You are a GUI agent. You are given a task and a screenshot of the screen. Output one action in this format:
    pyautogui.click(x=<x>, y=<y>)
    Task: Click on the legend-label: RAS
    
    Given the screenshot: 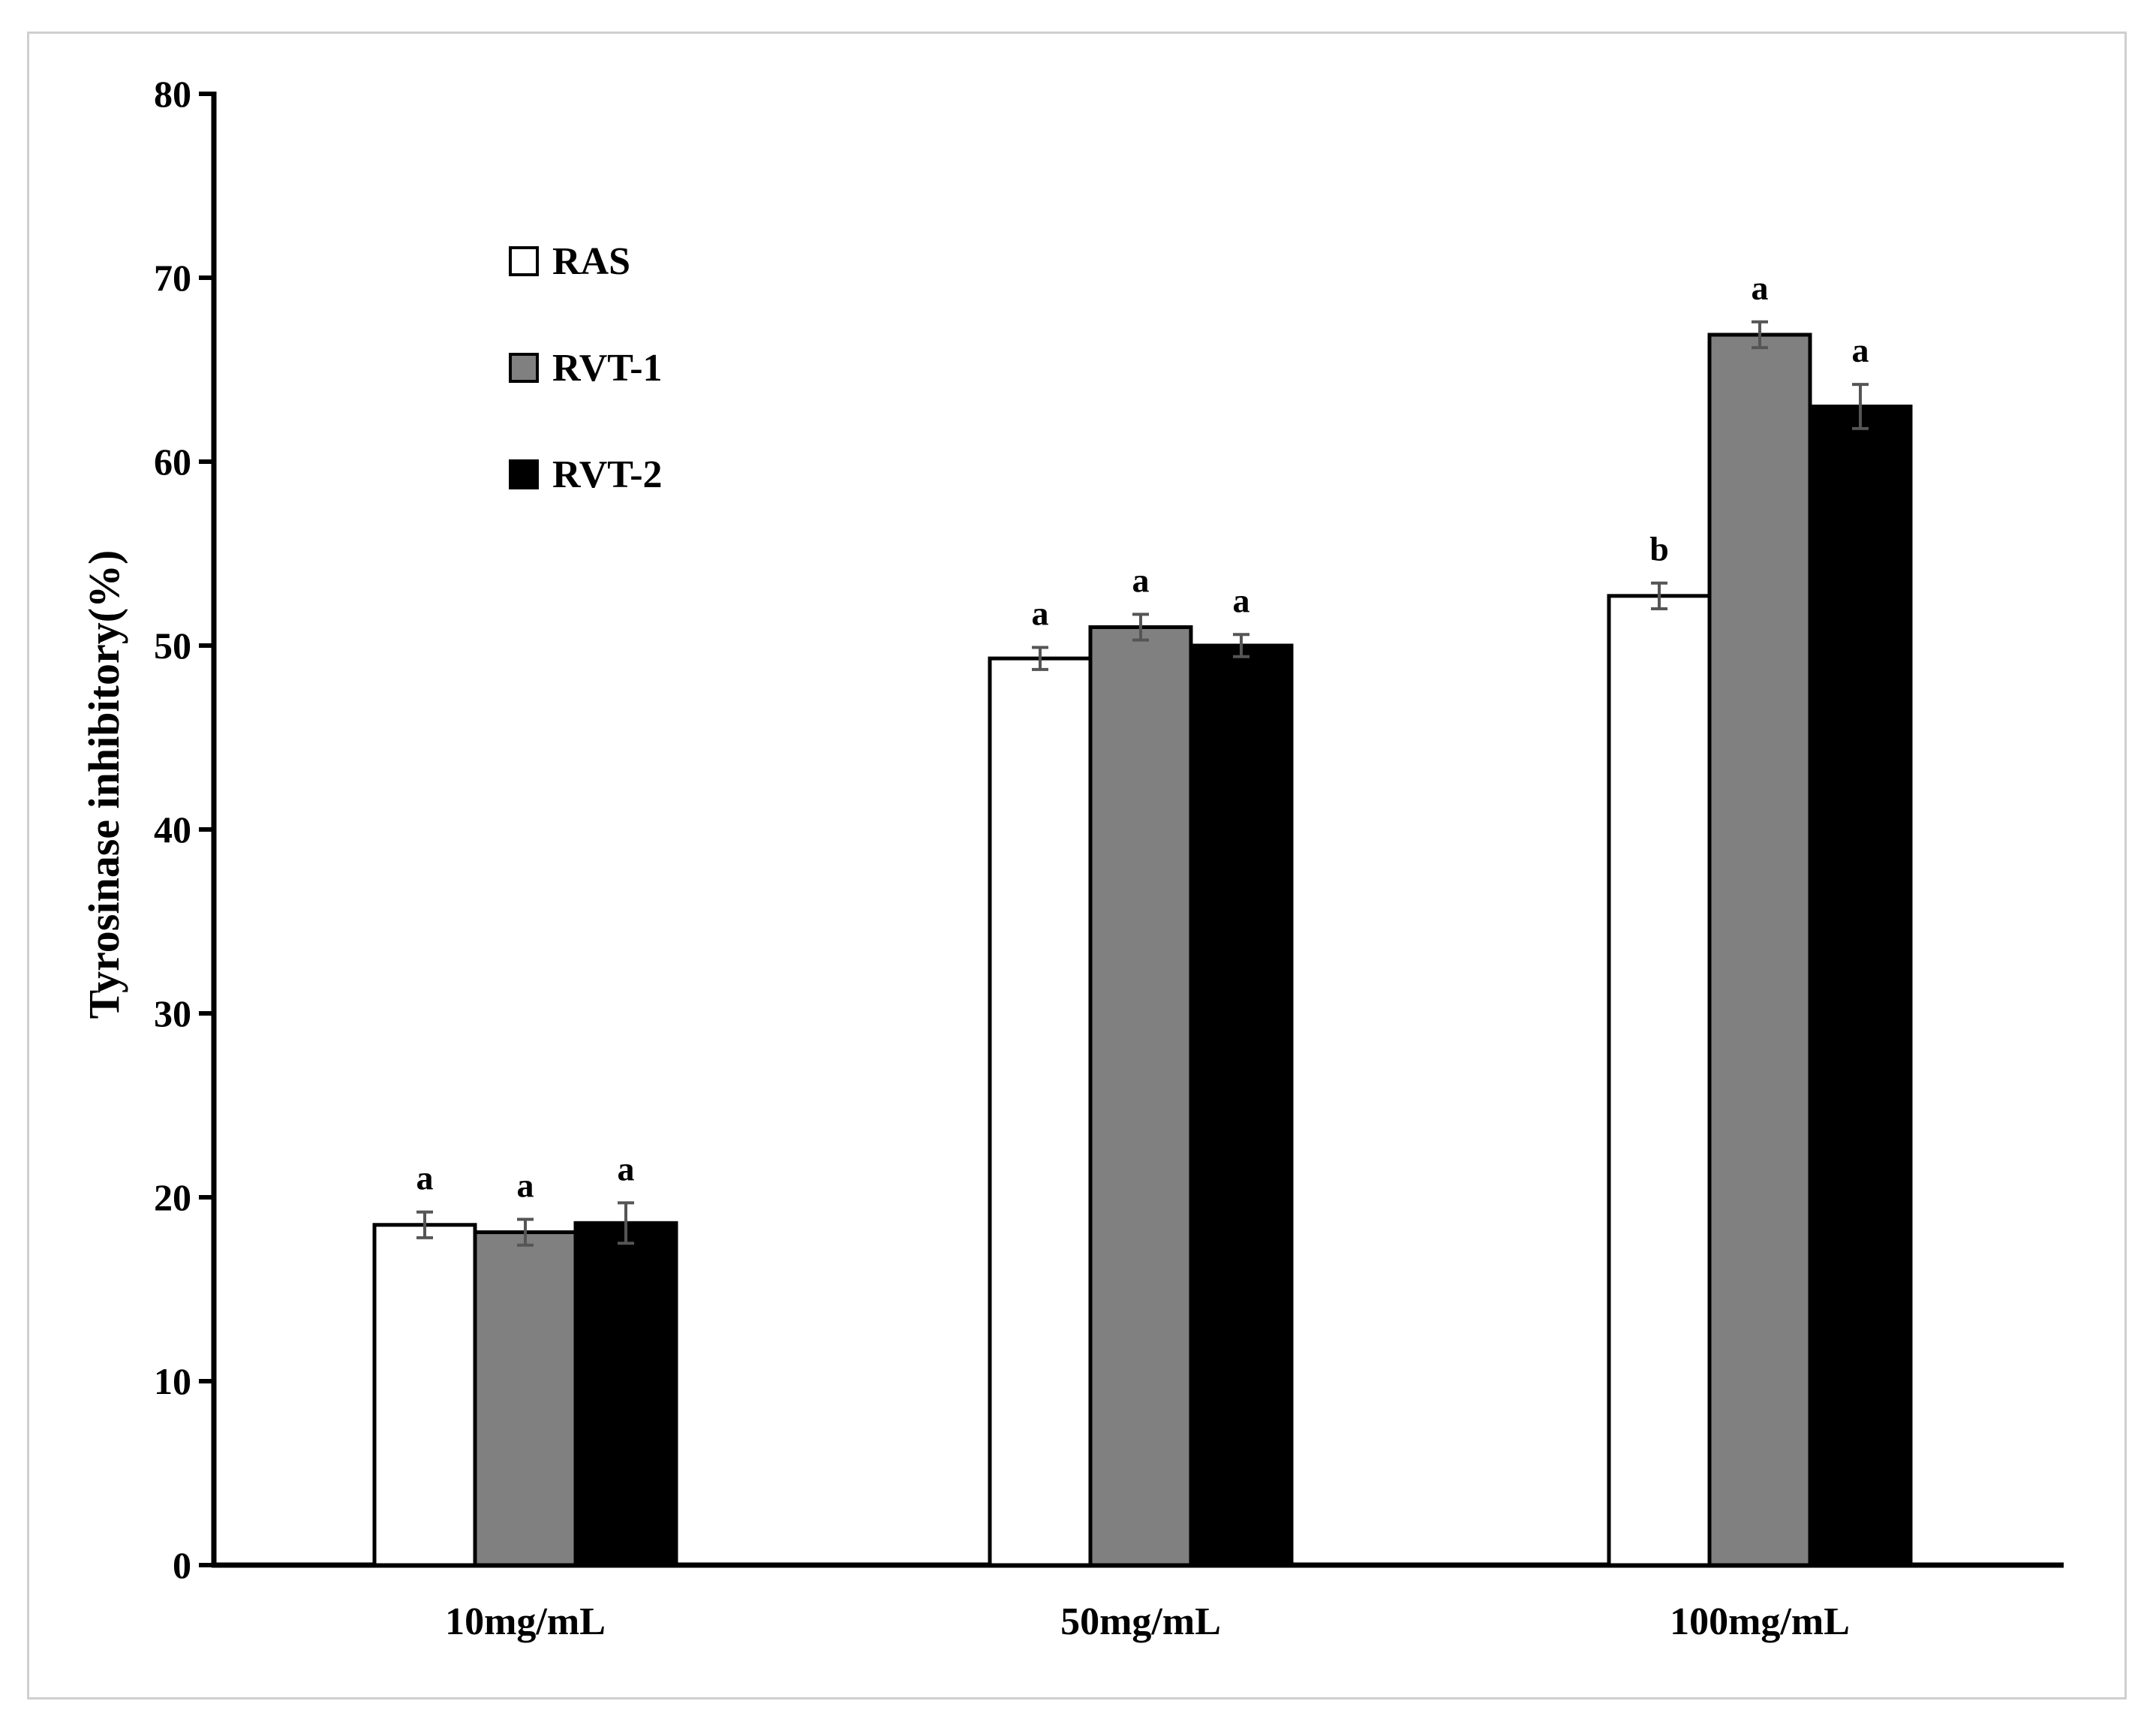 What is the action you would take?
    pyautogui.click(x=591, y=262)
    